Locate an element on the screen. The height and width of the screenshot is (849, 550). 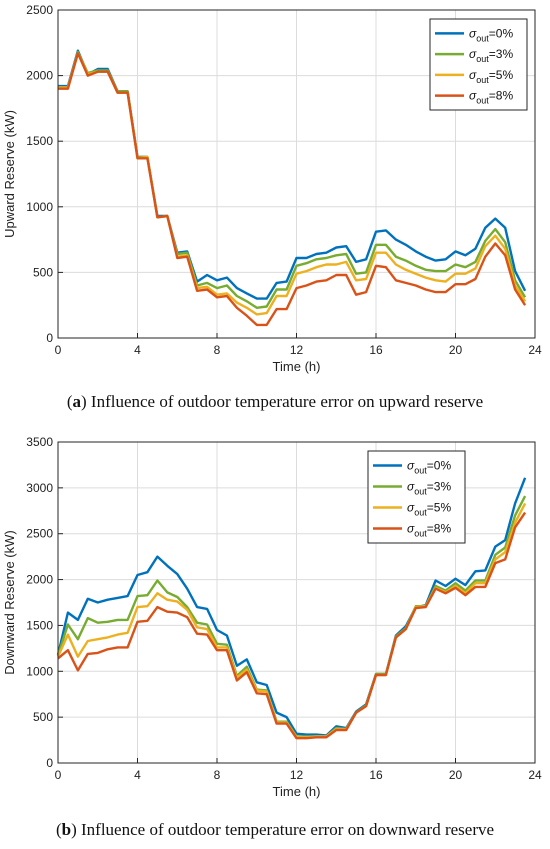
y-tick-label: 3500 is located at coordinates (39, 442).